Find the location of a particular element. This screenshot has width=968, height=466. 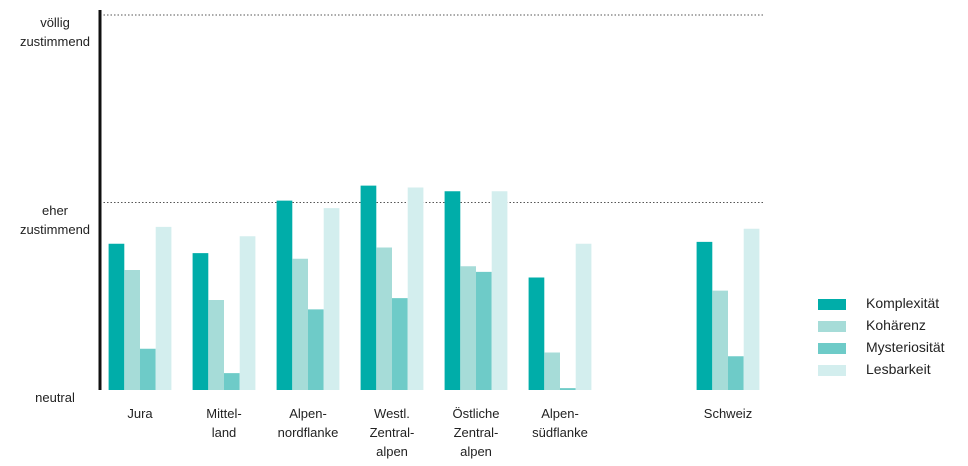

x-tick-label: Jura is located at coordinates (140, 413).